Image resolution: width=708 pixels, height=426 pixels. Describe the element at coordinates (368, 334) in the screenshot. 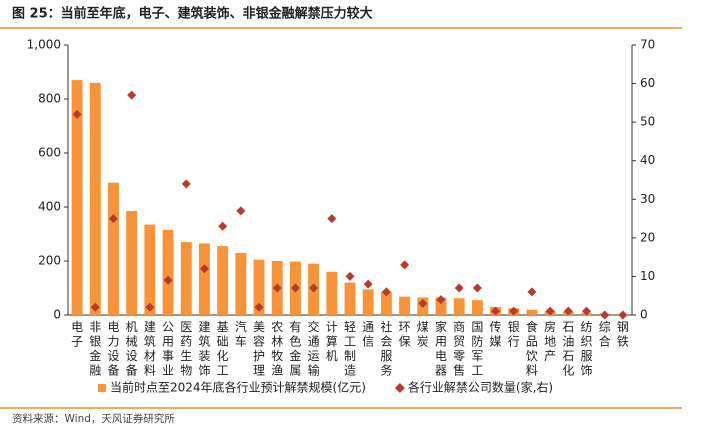

I see `x-tick-label: 通信` at that location.